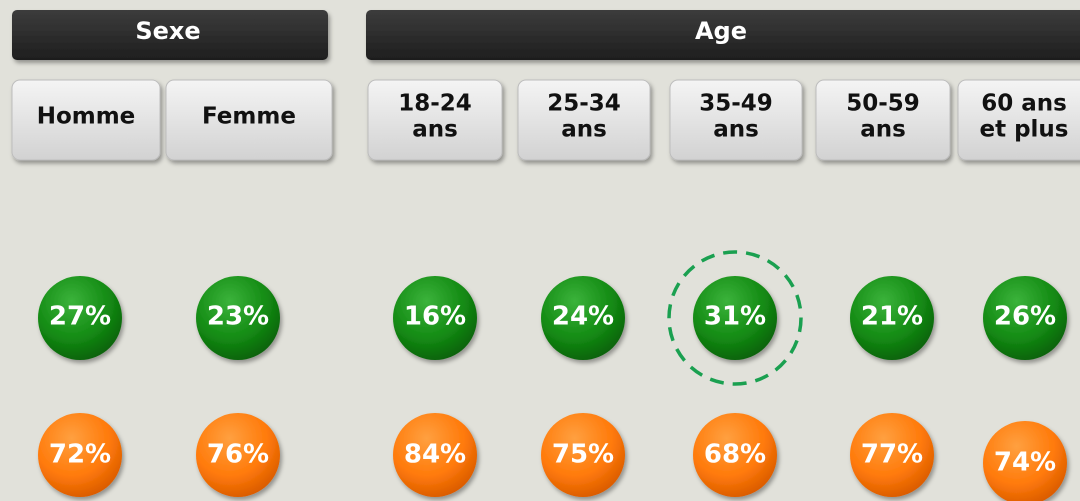 The height and width of the screenshot is (501, 1080). What do you see at coordinates (883, 104) in the screenshot?
I see `column-label: 50-59` at bounding box center [883, 104].